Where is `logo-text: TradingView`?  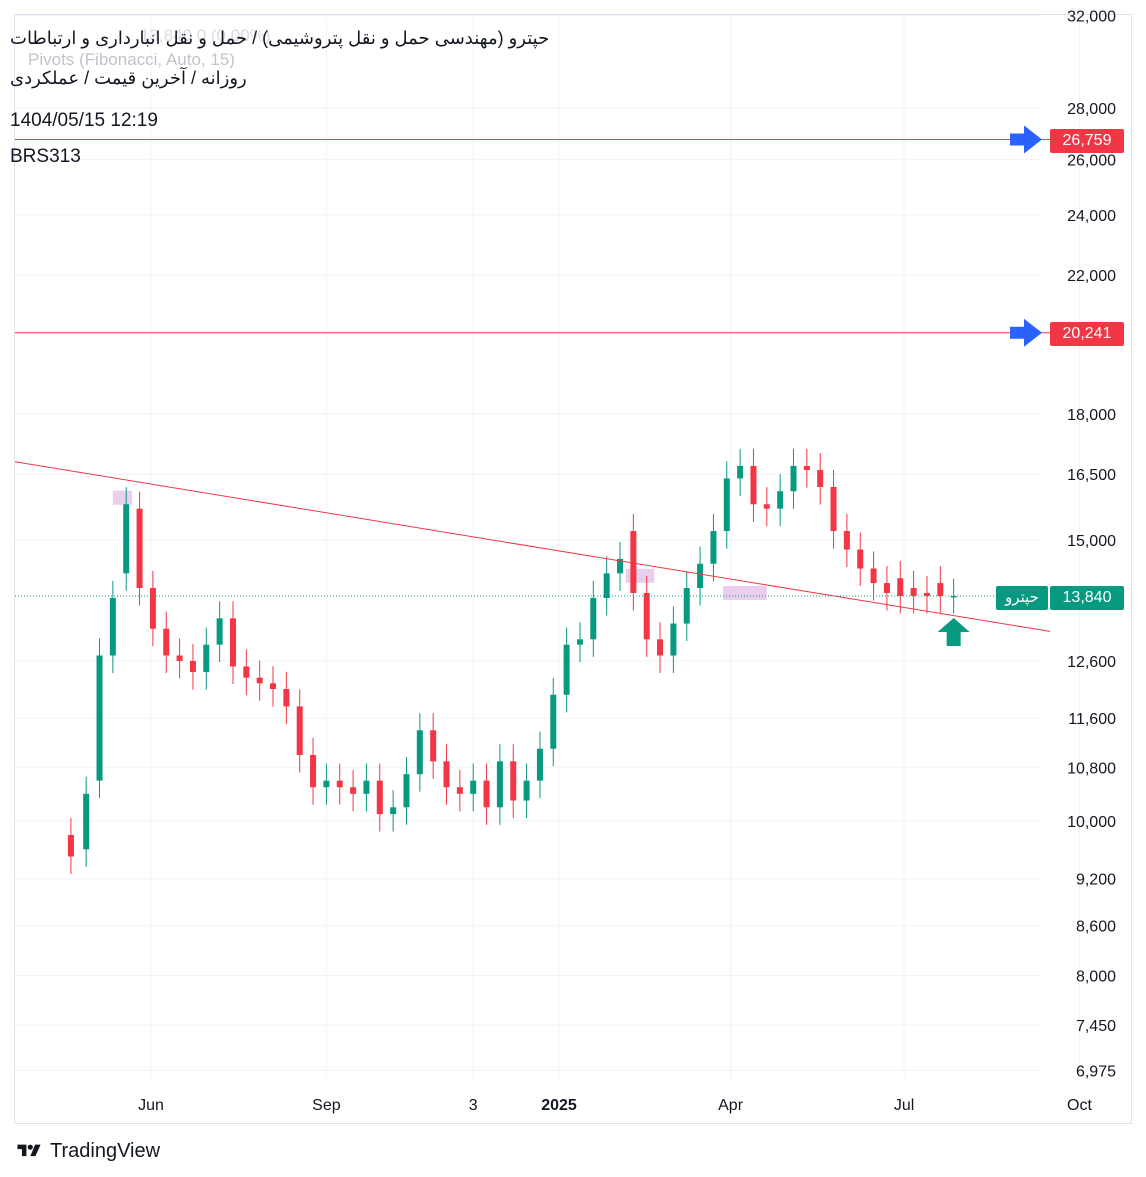 logo-text: TradingView is located at coordinates (105, 1150).